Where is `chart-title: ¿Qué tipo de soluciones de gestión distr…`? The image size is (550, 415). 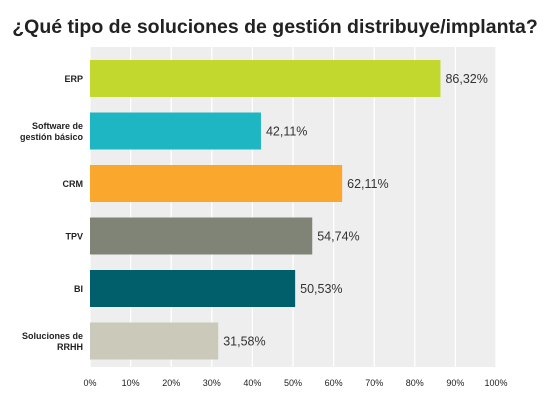
chart-title: ¿Qué tipo de soluciones de gestión distr… is located at coordinates (275, 27).